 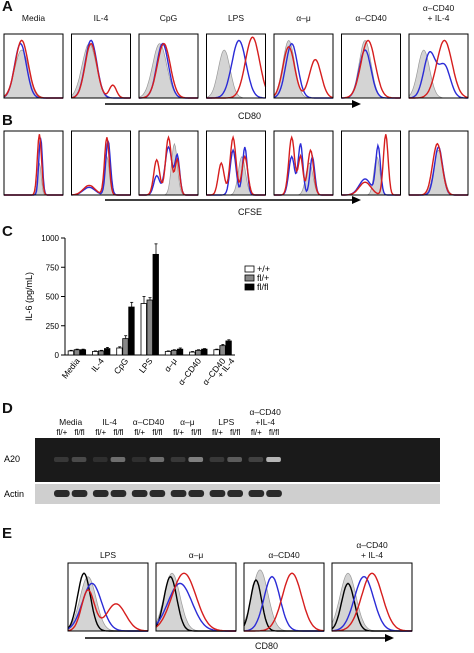 I want to click on band-label: Actin, so click(x=14, y=494).